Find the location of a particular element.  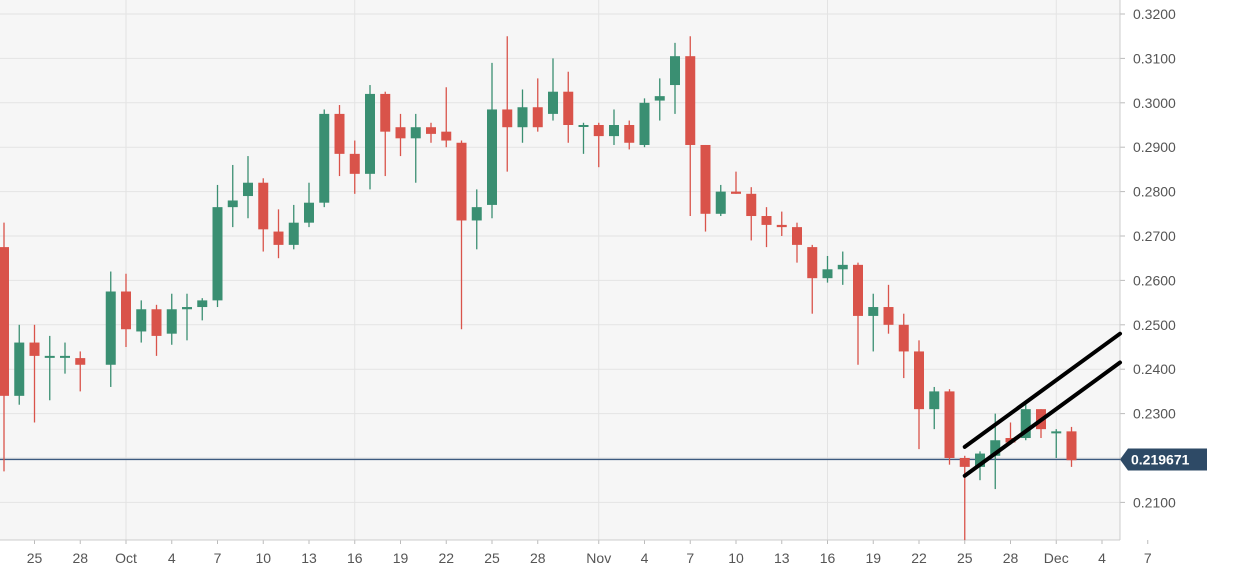

x-tick-label: Oct is located at coordinates (126, 558).